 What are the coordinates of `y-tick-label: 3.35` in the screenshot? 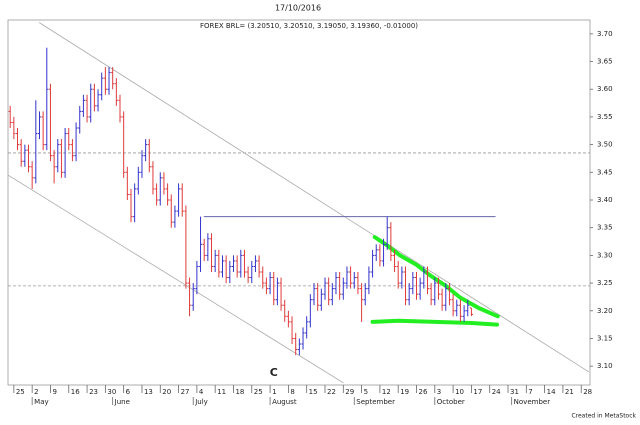 It's located at (605, 228).